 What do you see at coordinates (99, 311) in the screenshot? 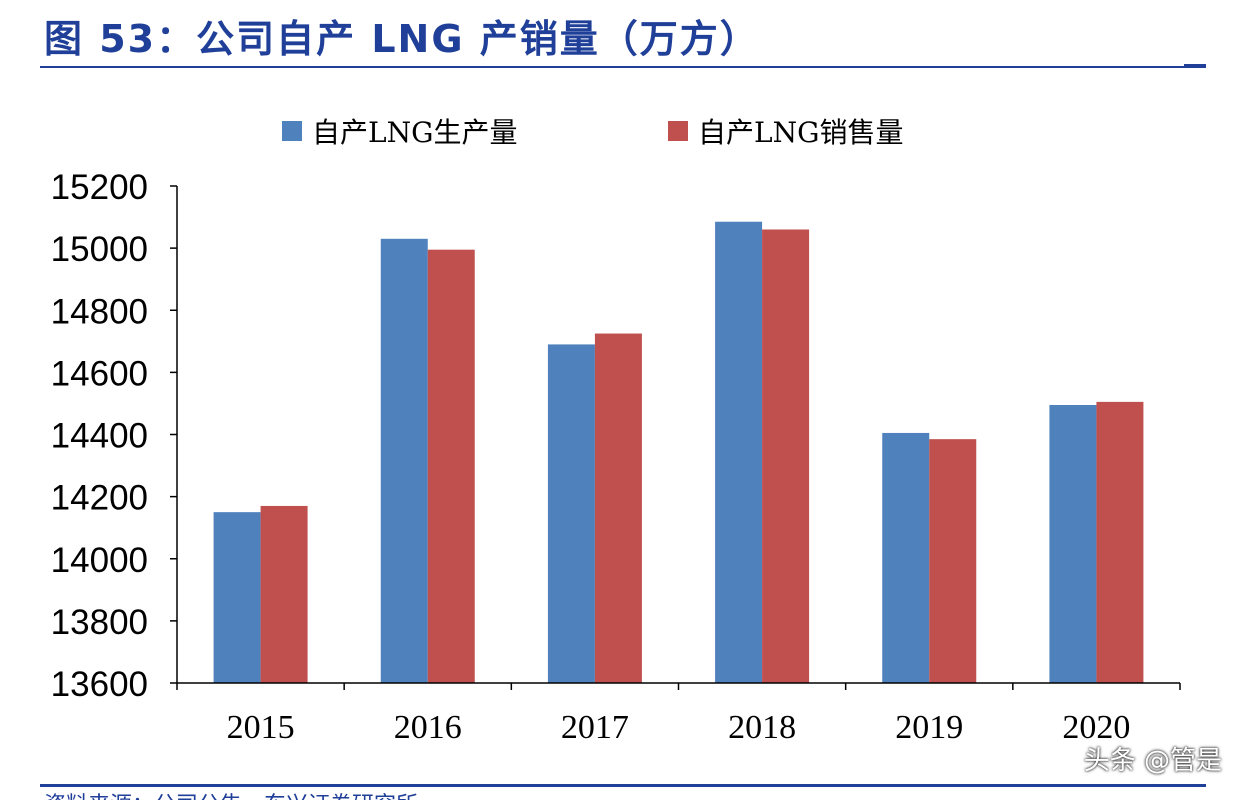
I see `y-tick-label: 14800` at bounding box center [99, 311].